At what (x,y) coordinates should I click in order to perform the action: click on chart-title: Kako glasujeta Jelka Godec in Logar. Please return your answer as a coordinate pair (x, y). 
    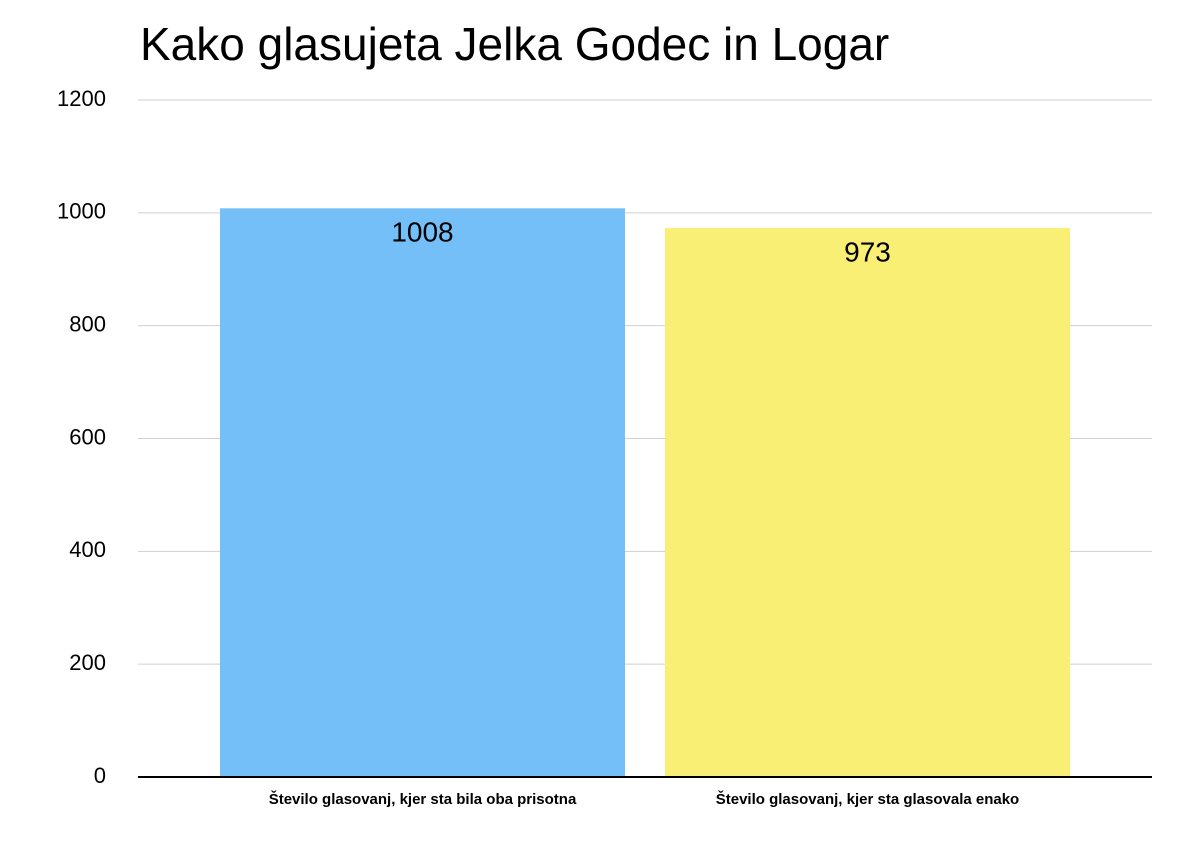
    Looking at the image, I should click on (514, 44).